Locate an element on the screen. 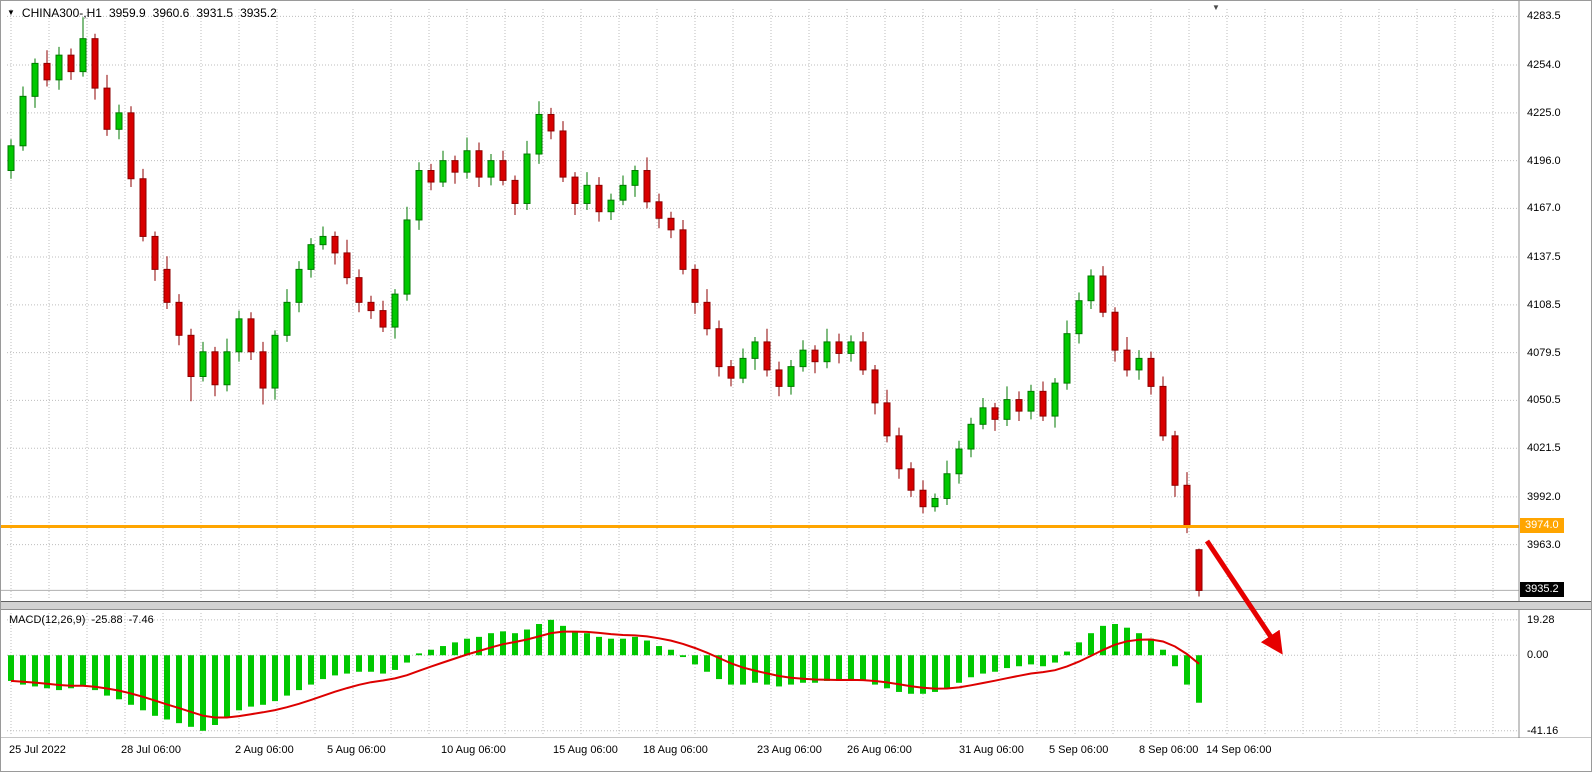 The width and height of the screenshot is (1592, 772). price-tick-label: 4283.5 is located at coordinates (1544, 16).